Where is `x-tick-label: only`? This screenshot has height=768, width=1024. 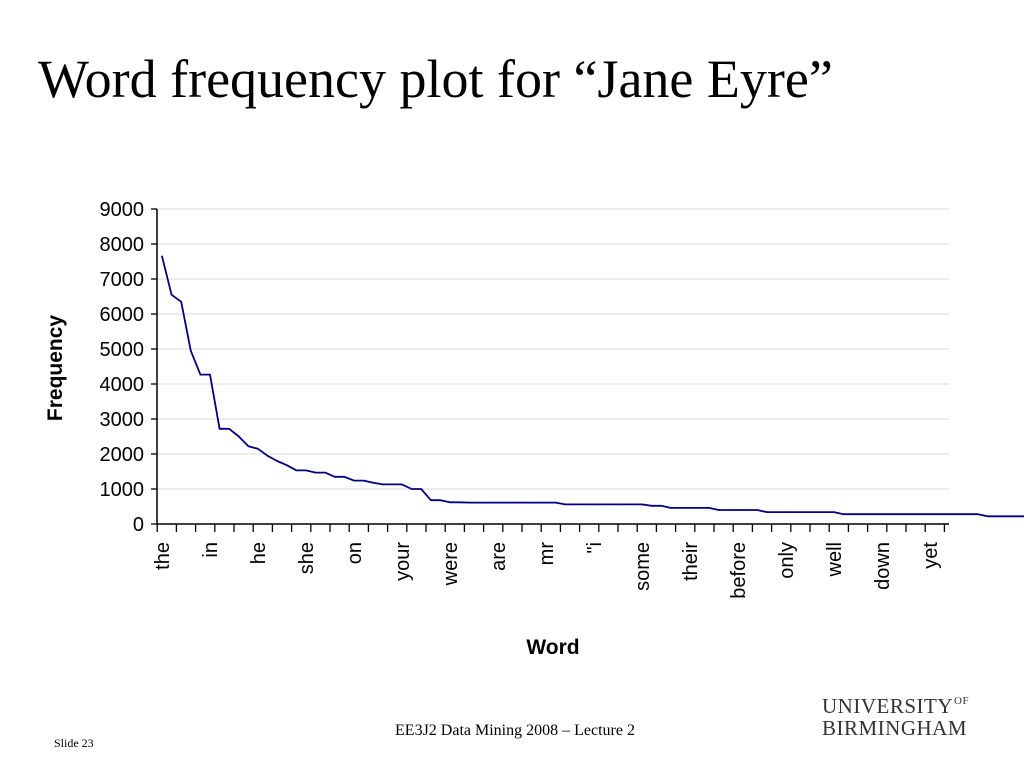
x-tick-label: only is located at coordinates (787, 560).